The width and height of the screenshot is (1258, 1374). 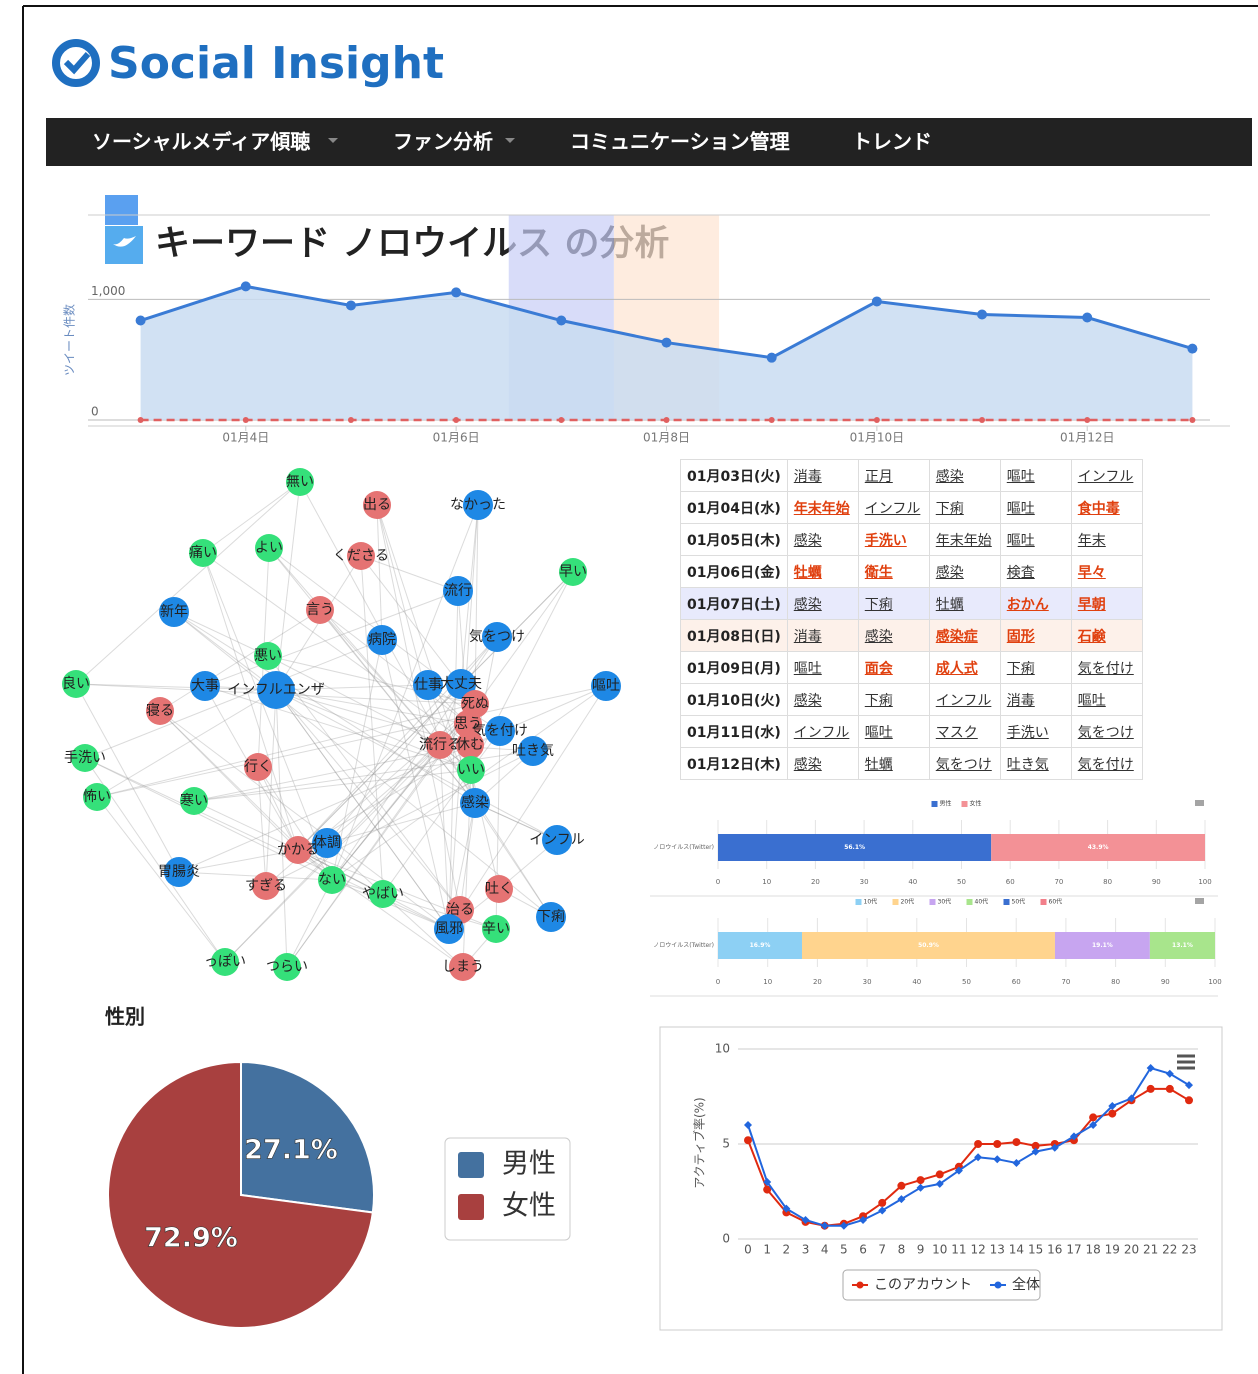 I want to click on table-cell: おかん, so click(x=1035, y=603).